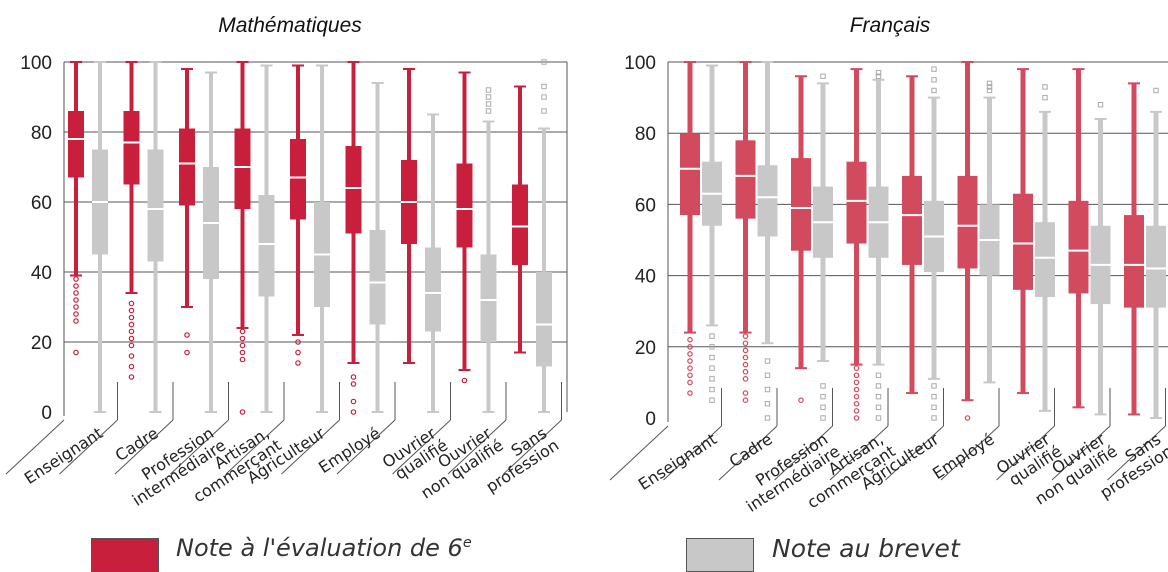  I want to click on math-y-tick-label: 60, so click(41, 203).